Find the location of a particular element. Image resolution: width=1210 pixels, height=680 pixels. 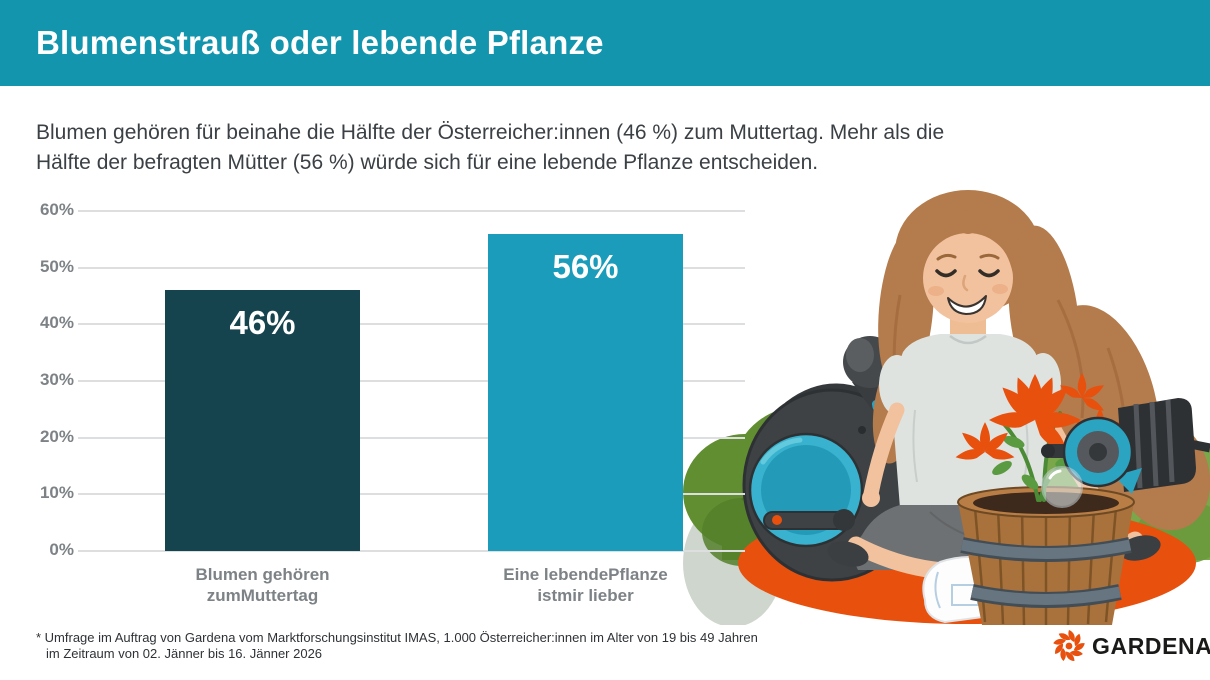

y-axis-tick-label: 30% is located at coordinates (56, 379).